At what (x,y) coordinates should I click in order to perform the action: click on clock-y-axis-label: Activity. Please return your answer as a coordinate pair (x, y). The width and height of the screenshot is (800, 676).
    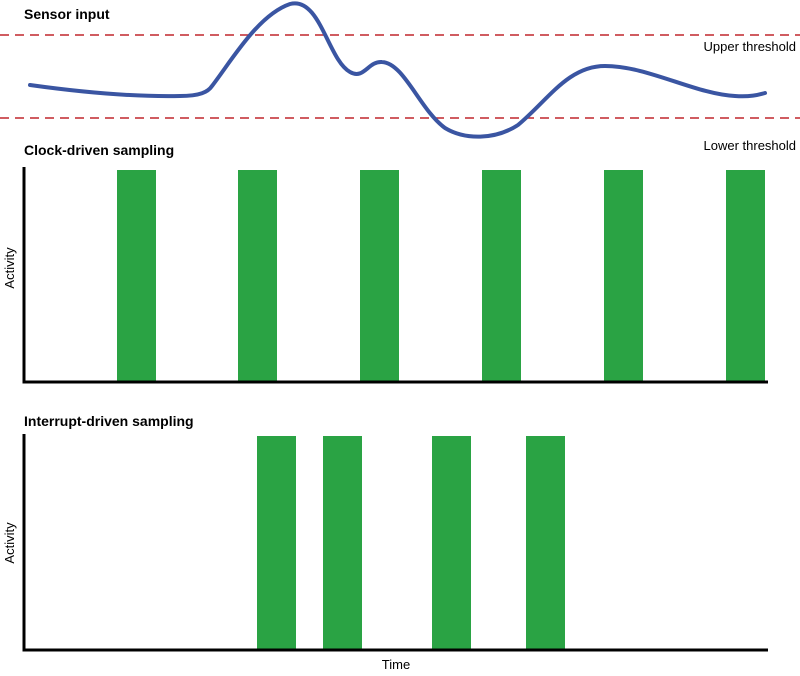
    Looking at the image, I should click on (9, 268).